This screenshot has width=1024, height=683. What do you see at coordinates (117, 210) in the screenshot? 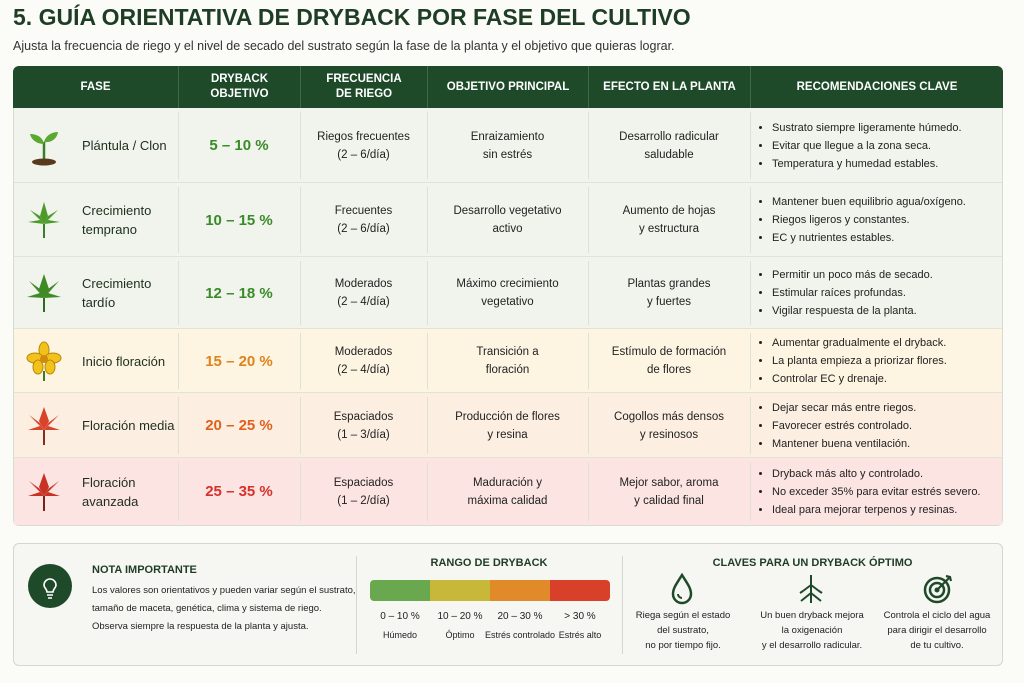
I see `phase-line: Crecimiento` at bounding box center [117, 210].